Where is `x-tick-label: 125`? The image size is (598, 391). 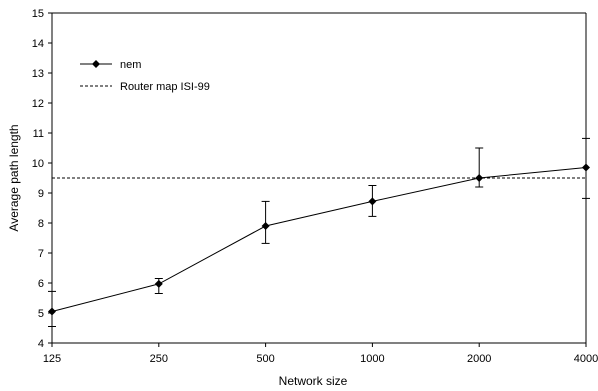 x-tick-label: 125 is located at coordinates (52, 359).